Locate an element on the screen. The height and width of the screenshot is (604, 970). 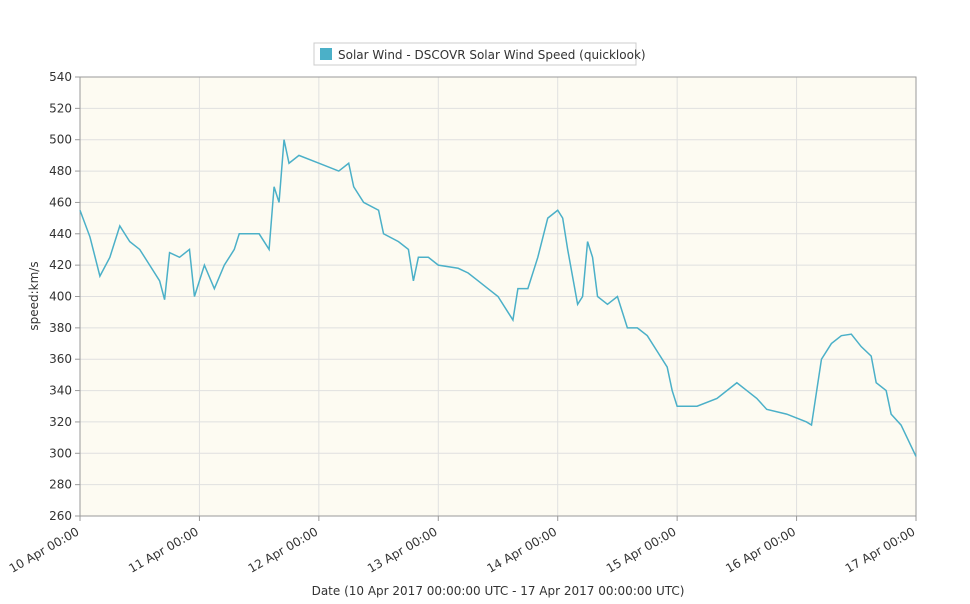
x-tick-label: 11 Apr 00:00 is located at coordinates (163, 549).